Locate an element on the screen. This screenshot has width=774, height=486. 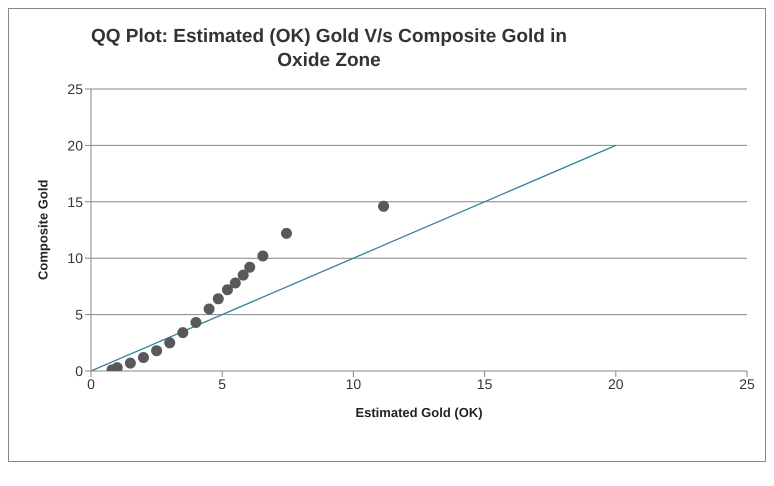
x-tick-label: 20 is located at coordinates (616, 384).